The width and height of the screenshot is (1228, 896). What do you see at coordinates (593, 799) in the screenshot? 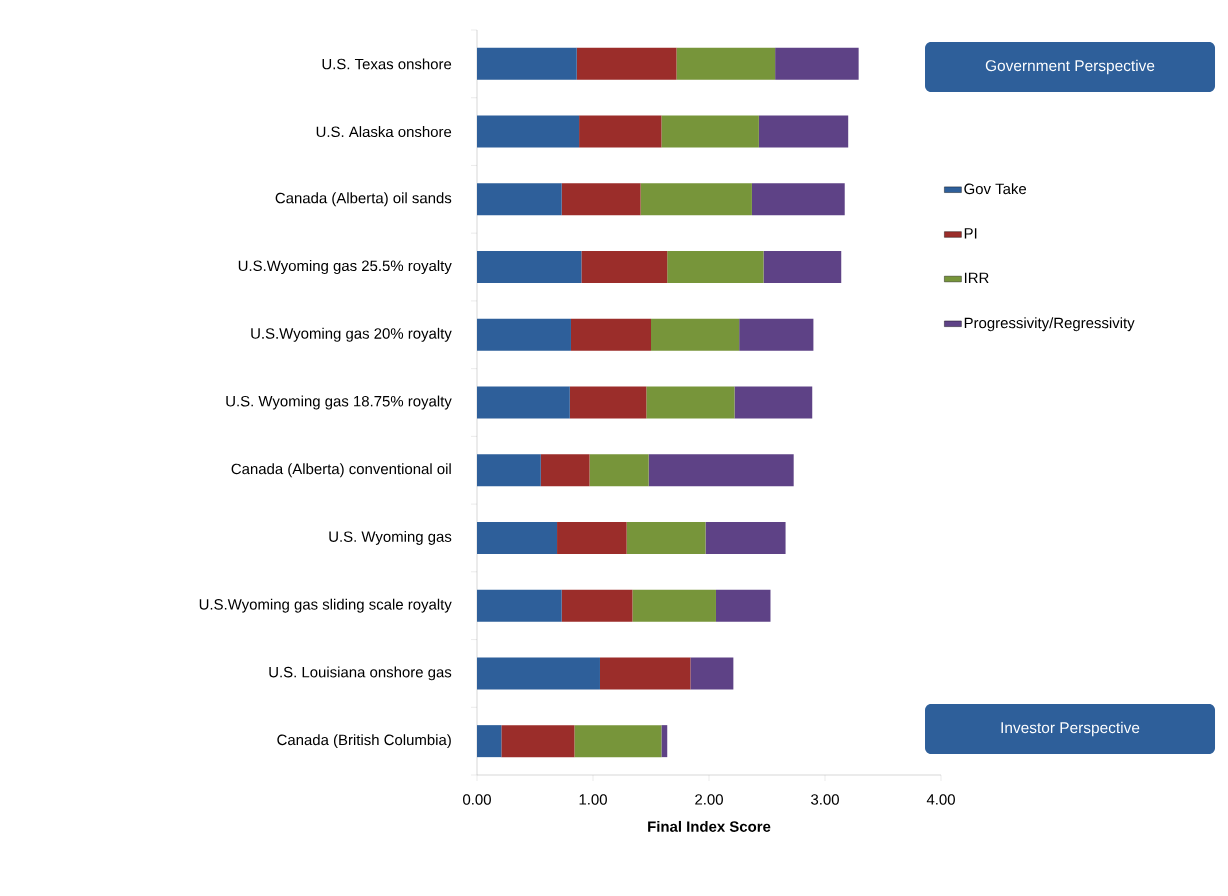
I see `x-tick-label: 1.00` at bounding box center [593, 799].